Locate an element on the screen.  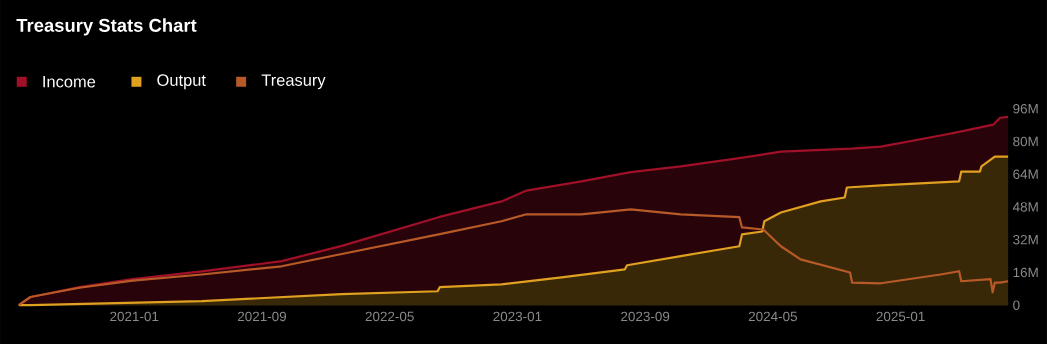
y-tick-label: 80M is located at coordinates (1025, 141).